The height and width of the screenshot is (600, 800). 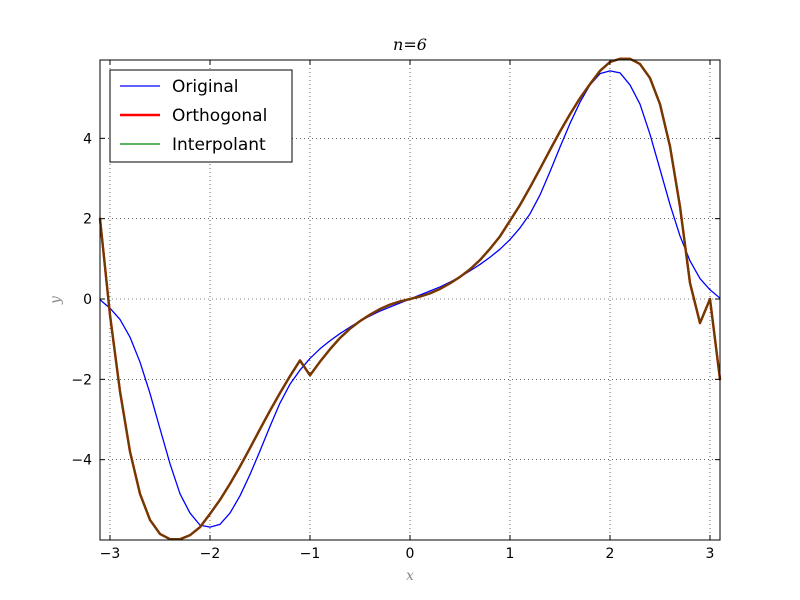 What do you see at coordinates (87, 300) in the screenshot?
I see `y-tick-label: 0` at bounding box center [87, 300].